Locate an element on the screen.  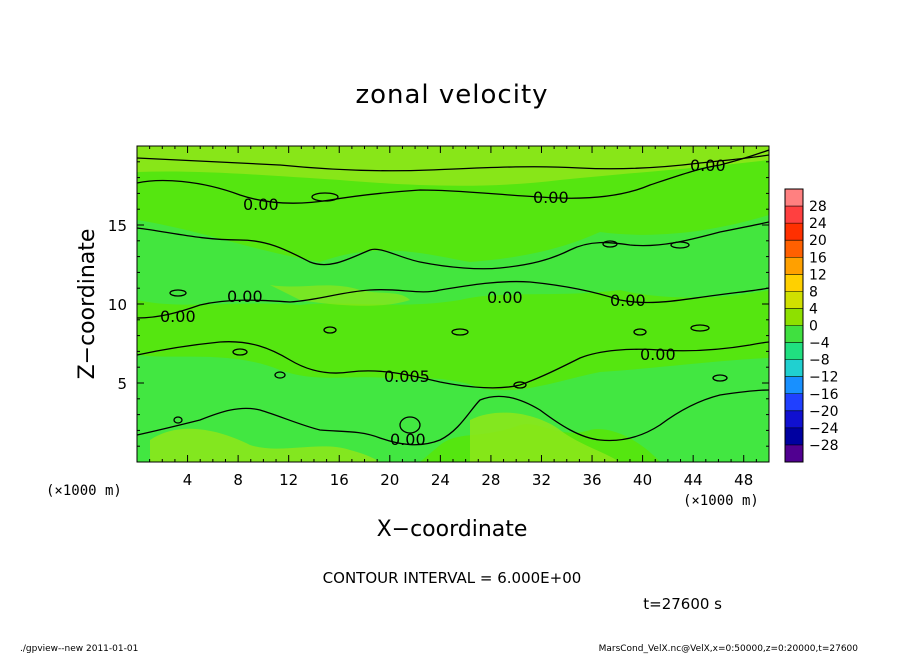
colorbar-label: 0 is located at coordinates (813, 327).